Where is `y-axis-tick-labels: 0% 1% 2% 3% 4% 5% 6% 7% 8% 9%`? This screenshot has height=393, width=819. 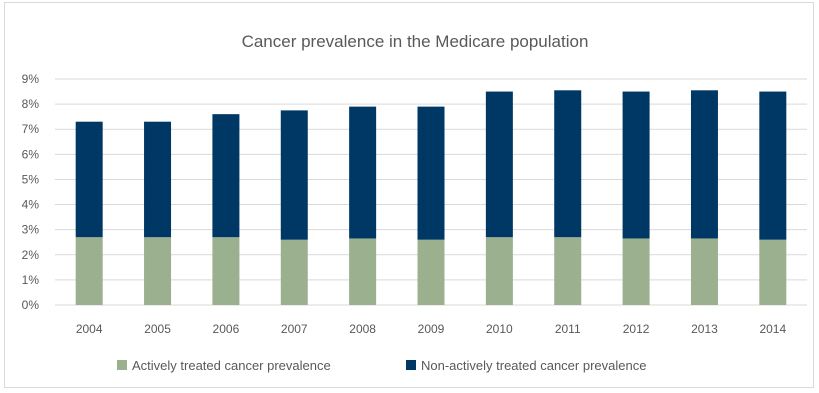
y-axis-tick-labels: 0% 1% 2% 3% 4% 5% 6% 7% 8% 9% is located at coordinates (31, 192).